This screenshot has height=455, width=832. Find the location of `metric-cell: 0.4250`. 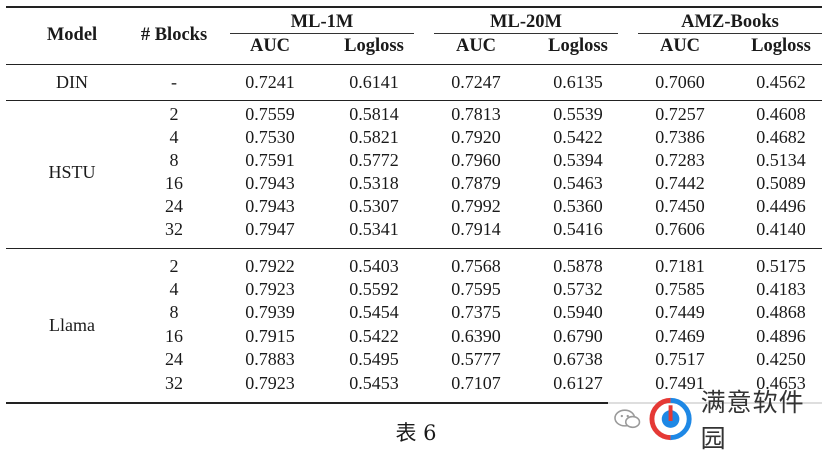

metric-cell: 0.4250 is located at coordinates (781, 359).